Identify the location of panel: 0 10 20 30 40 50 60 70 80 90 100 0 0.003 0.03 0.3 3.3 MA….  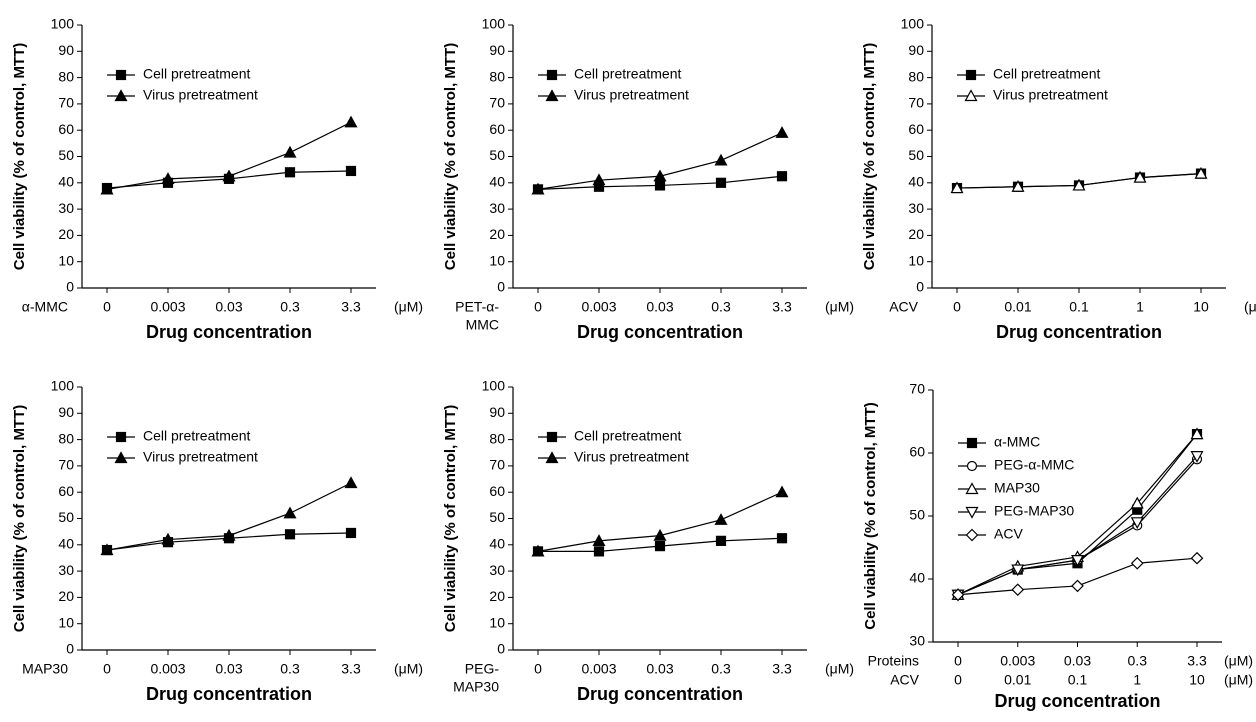
(217, 541).